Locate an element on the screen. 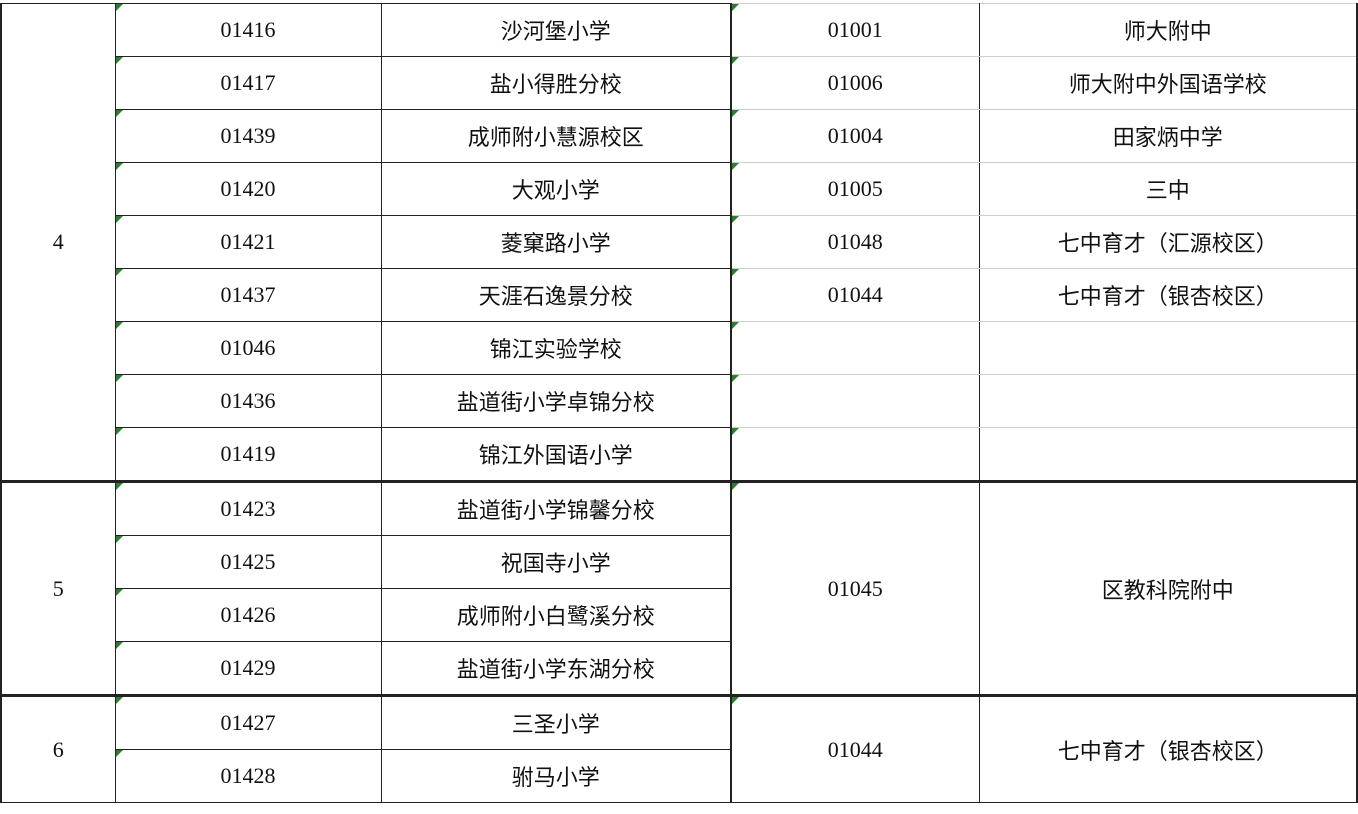 This screenshot has height=814, width=1358. primary-code-cell-text: 01428 is located at coordinates (248, 775).